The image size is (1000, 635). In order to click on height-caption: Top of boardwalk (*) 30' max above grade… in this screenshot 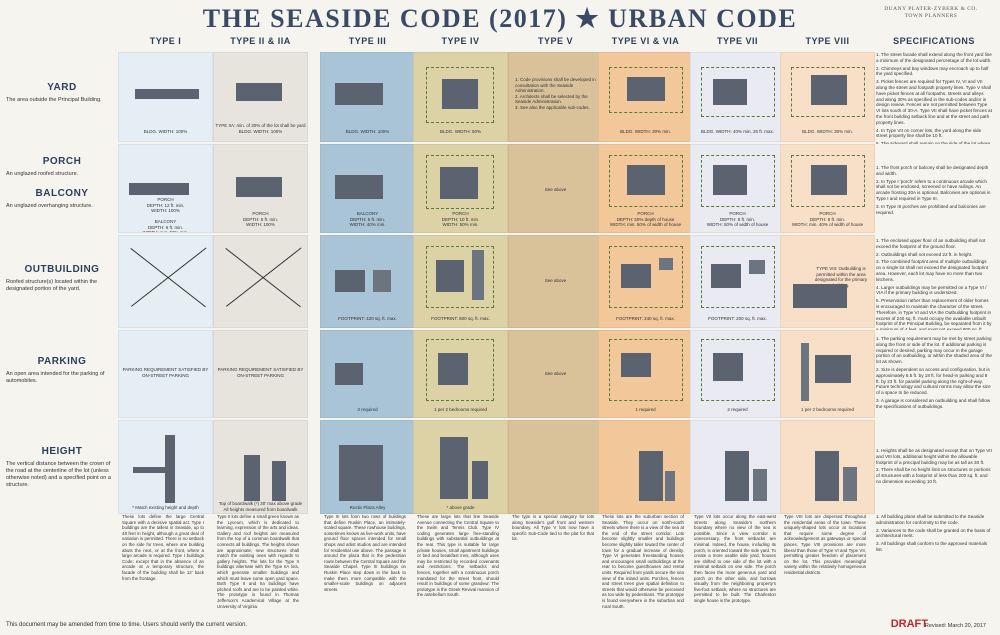, I will do `click(260, 506)`.